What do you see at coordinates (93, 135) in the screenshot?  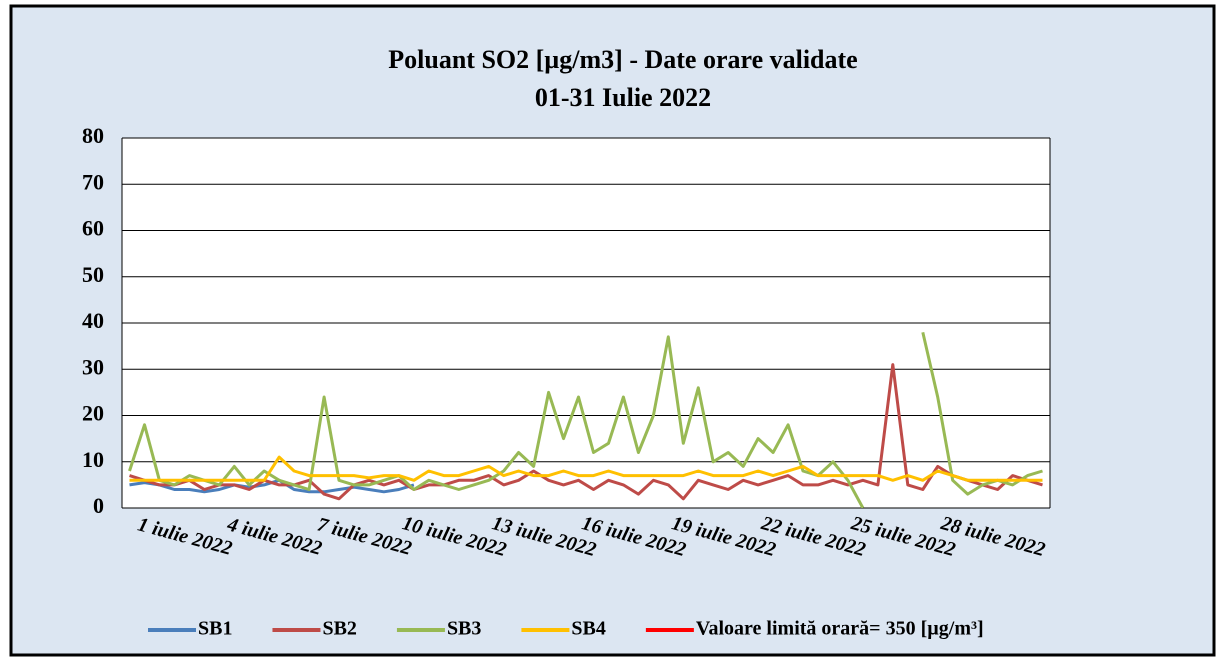 I see `y-tick-label: 80` at bounding box center [93, 135].